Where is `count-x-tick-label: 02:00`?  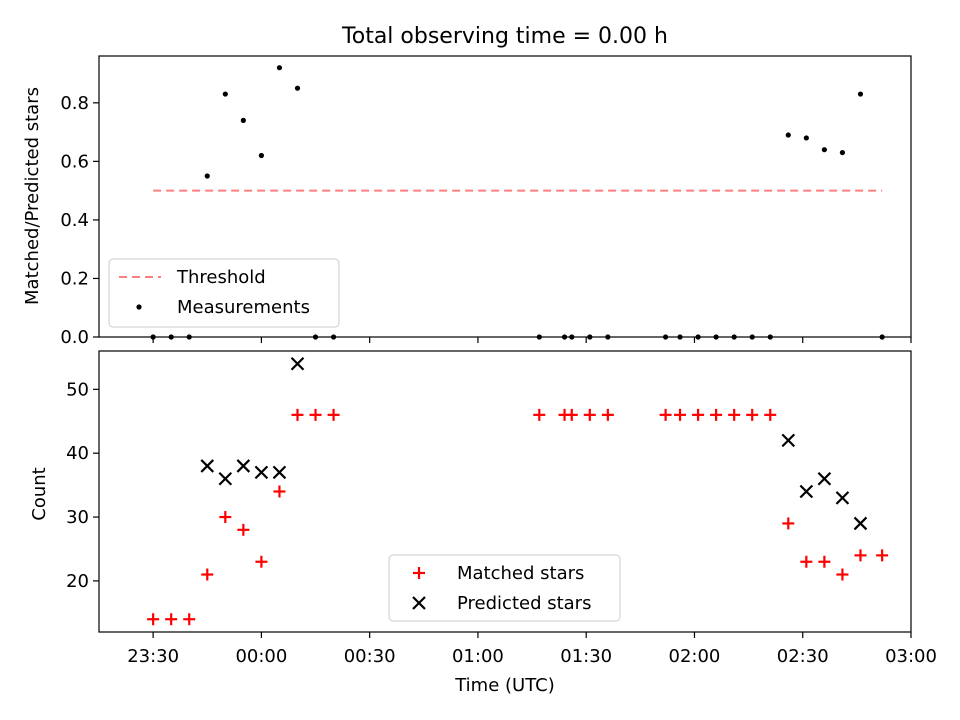
count-x-tick-label: 02:00 is located at coordinates (695, 656).